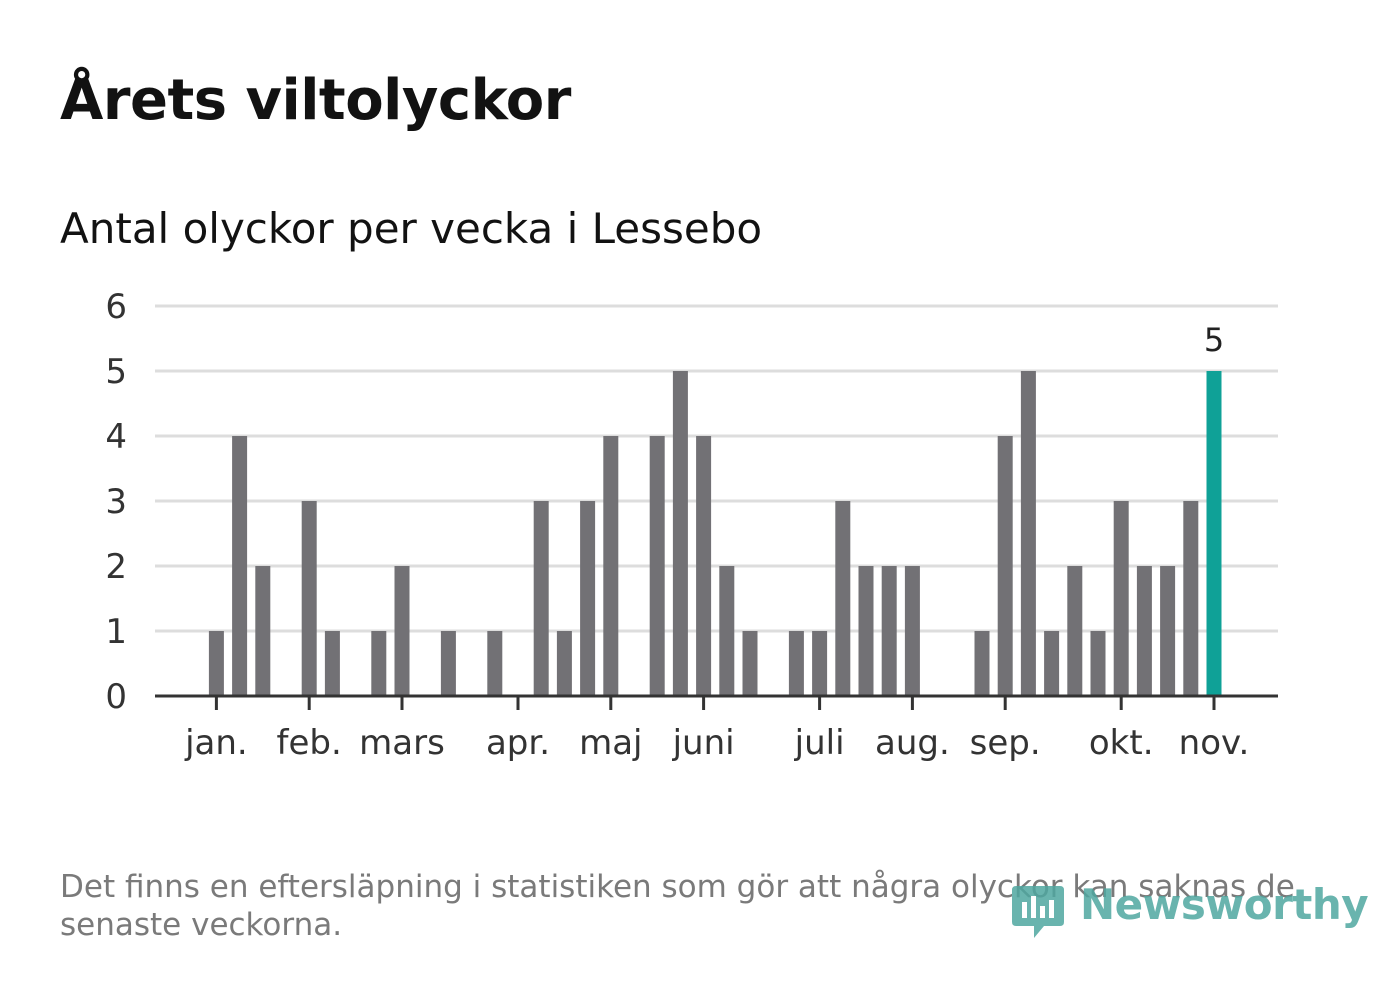  I want to click on bar-highlight, so click(1214, 533).